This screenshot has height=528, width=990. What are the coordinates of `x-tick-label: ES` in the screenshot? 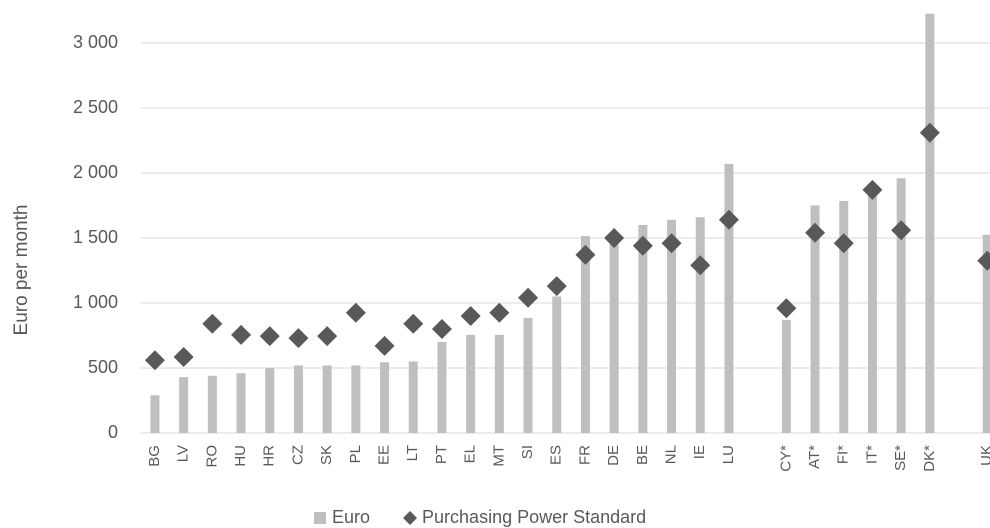 It's located at (556, 455).